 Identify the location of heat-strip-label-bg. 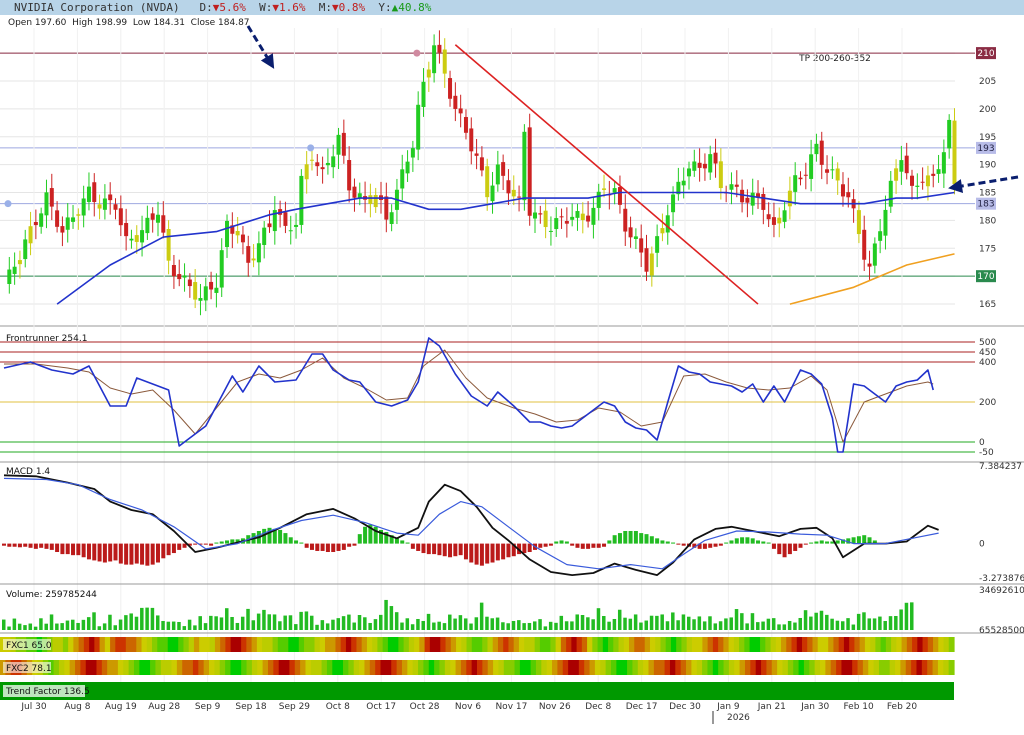
(27, 667).